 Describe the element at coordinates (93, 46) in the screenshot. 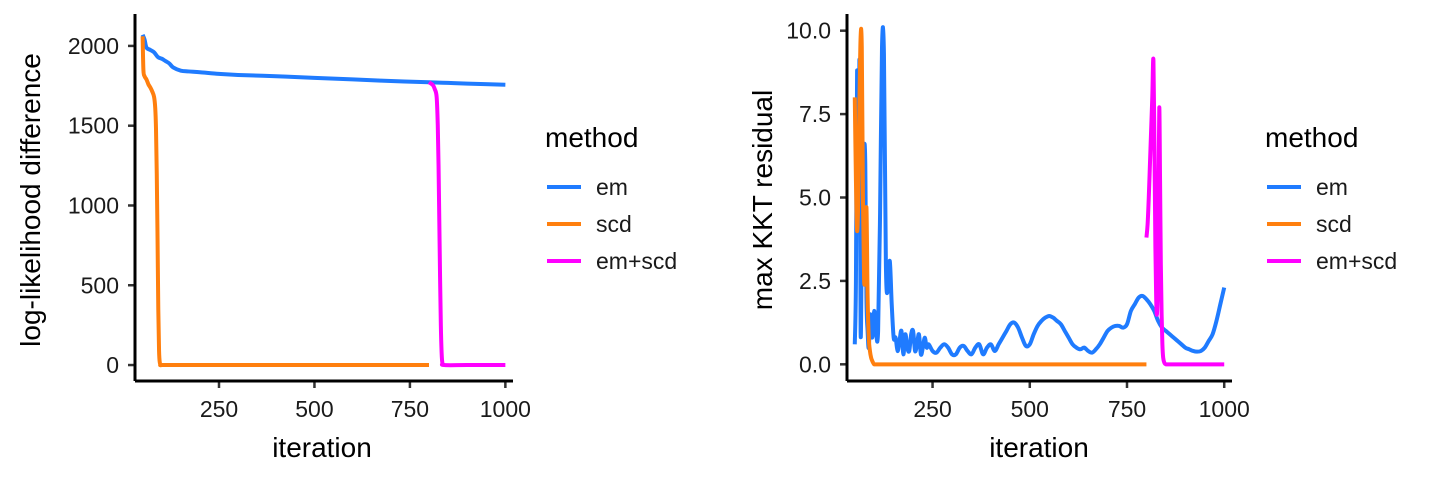

I see `y-tick-label: 2000` at that location.